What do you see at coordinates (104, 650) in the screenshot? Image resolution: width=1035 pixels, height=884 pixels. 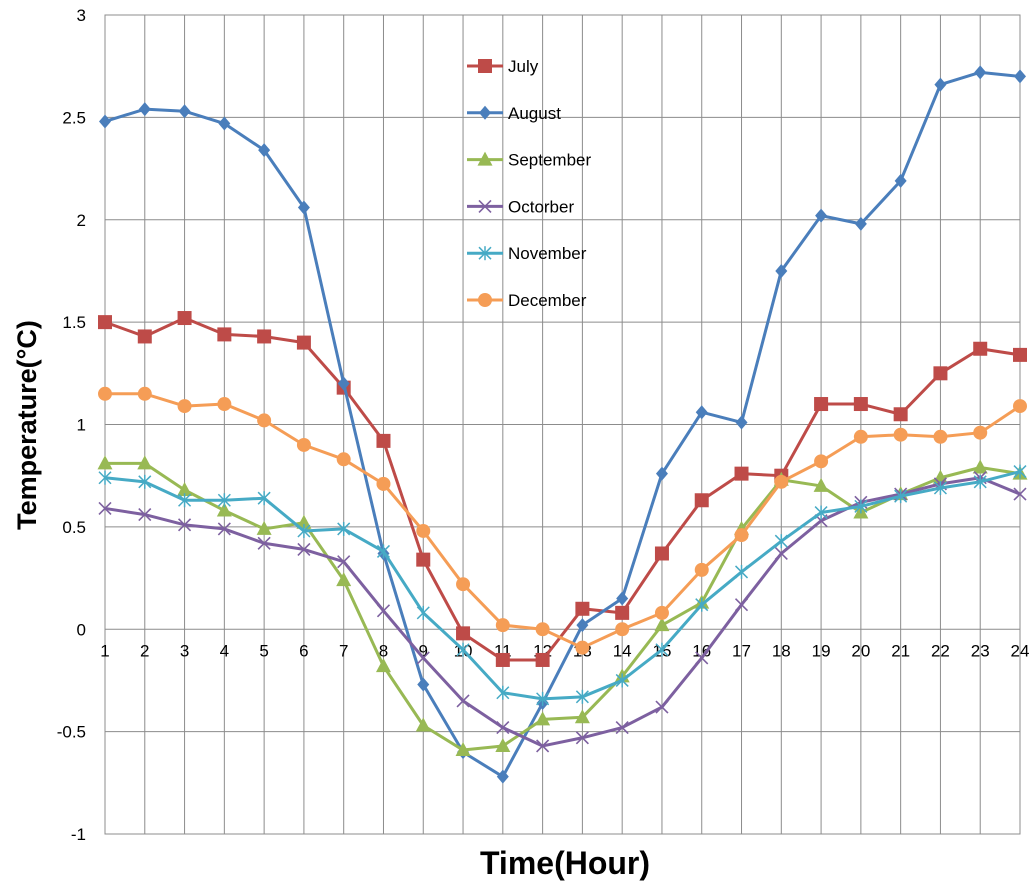 I see `x-tick-label: 1` at bounding box center [104, 650].